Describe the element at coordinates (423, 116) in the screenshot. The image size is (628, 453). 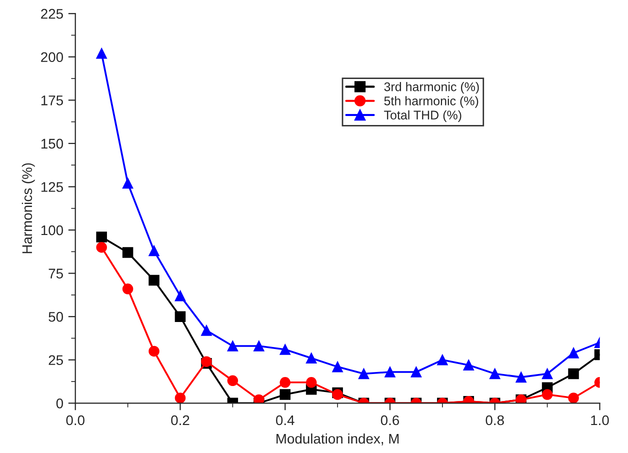
I see `legend-label: Total THD (%)` at that location.